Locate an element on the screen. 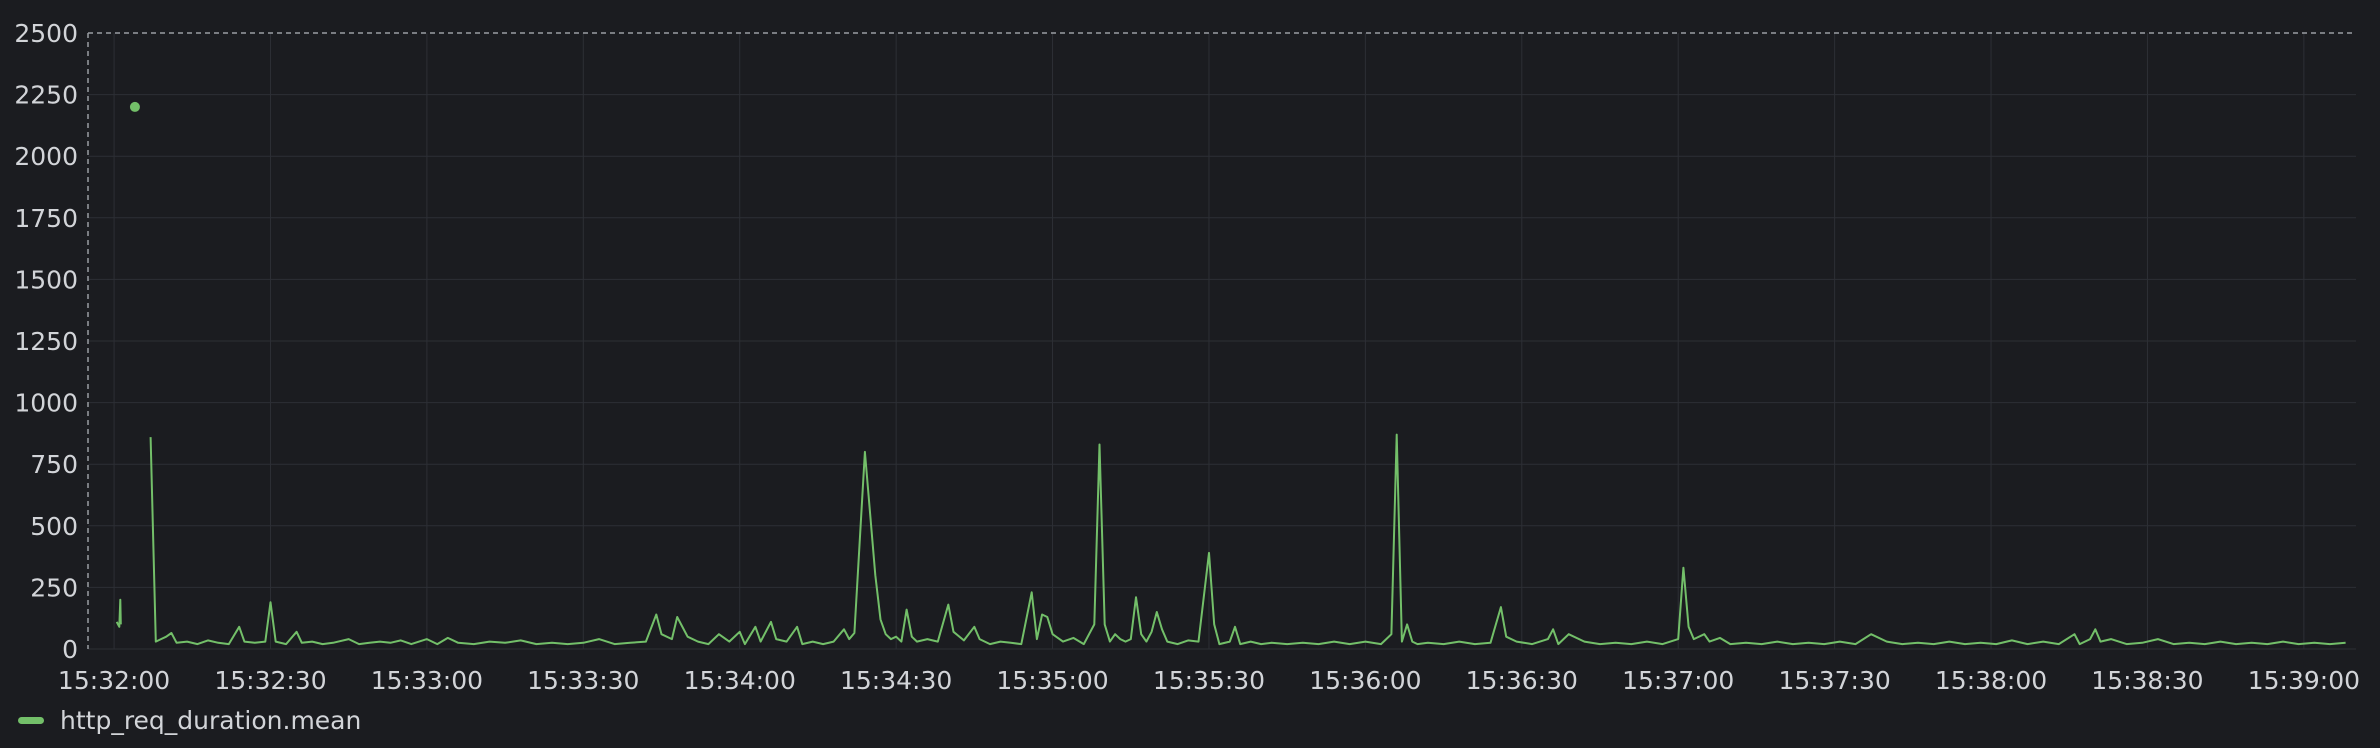  y-tick-label: 500 is located at coordinates (54, 526).